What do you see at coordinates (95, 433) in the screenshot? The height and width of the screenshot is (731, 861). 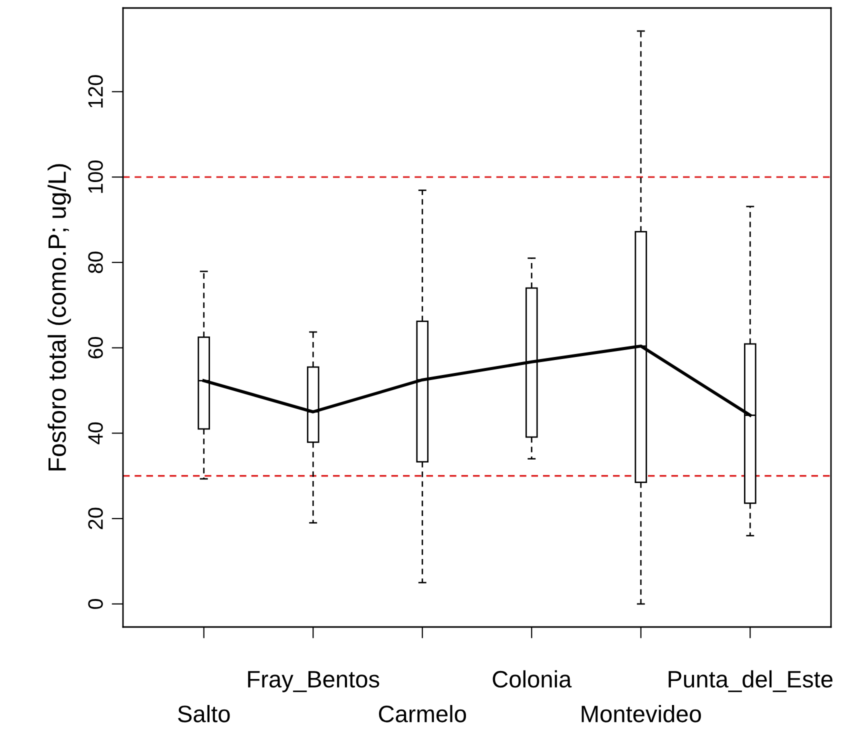 I see `y-tick-label: 40` at bounding box center [95, 433].